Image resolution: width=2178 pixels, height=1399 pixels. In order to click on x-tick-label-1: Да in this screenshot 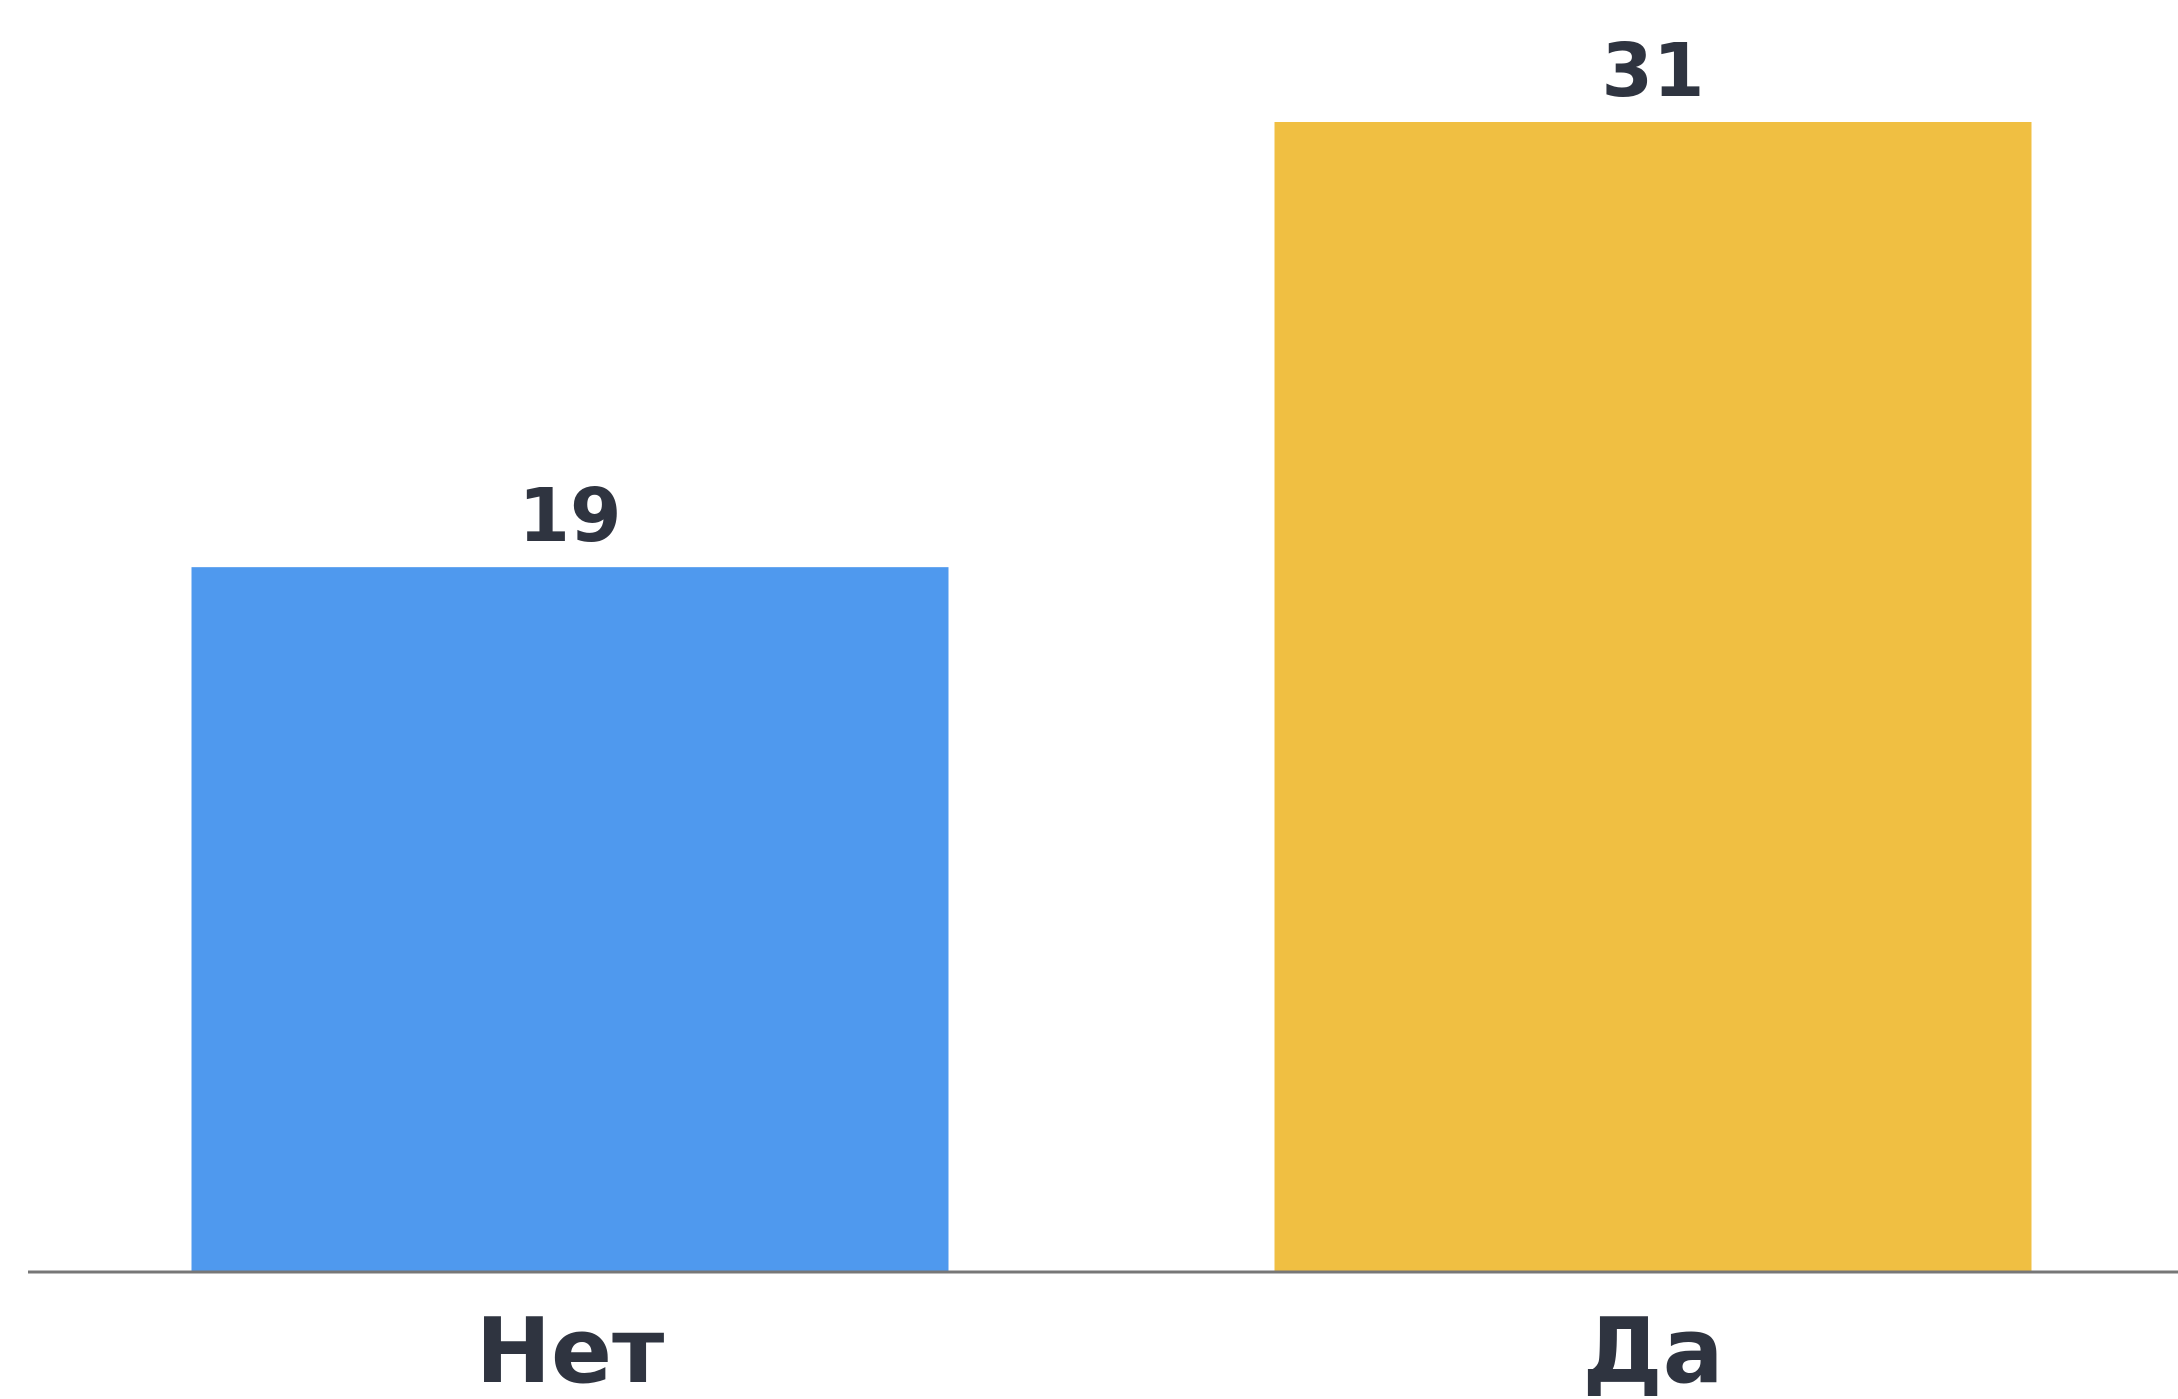, I will do `click(1653, 1349)`.